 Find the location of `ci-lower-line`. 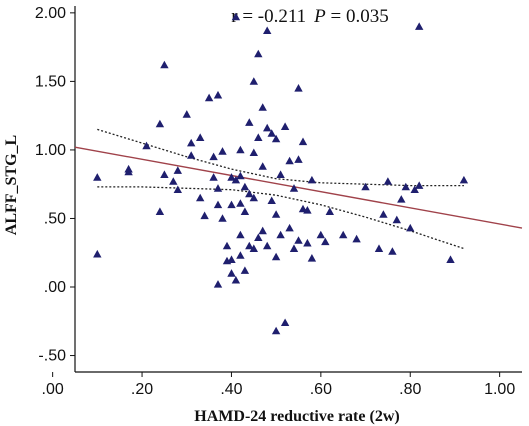

ci-lower-line is located at coordinates (281, 218).